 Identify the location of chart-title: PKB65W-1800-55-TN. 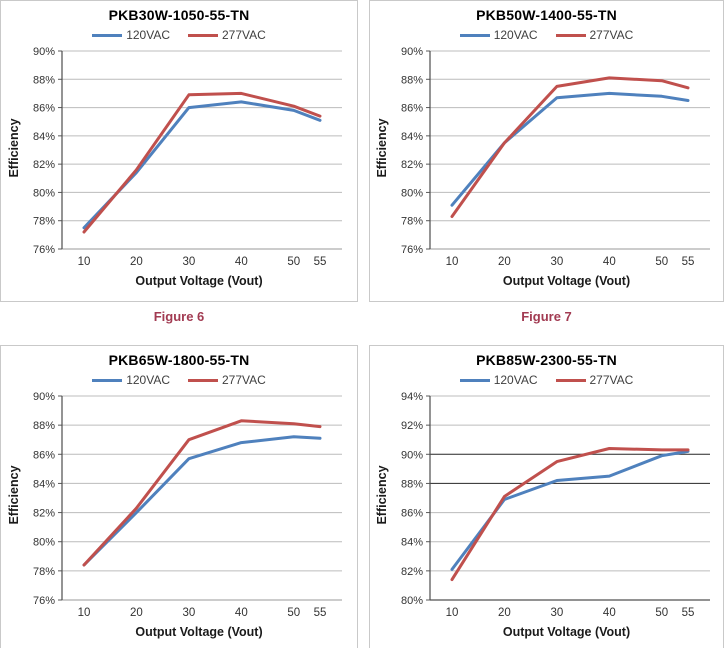
(179, 360).